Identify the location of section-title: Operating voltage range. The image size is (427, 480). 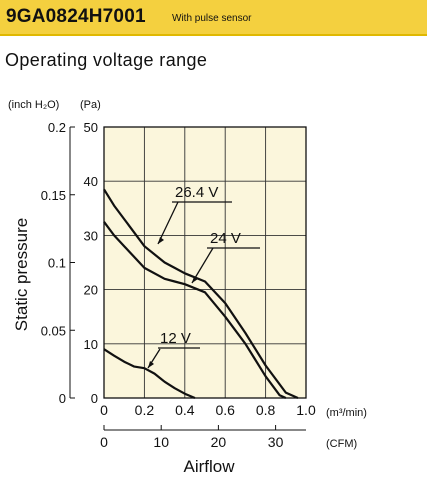
(106, 60).